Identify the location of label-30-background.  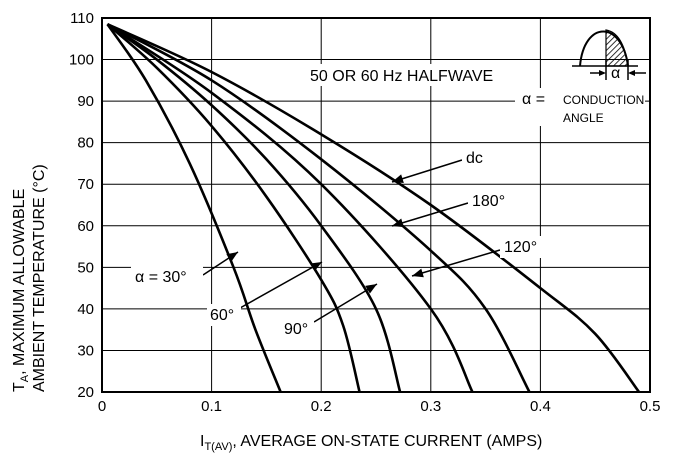
(167, 276).